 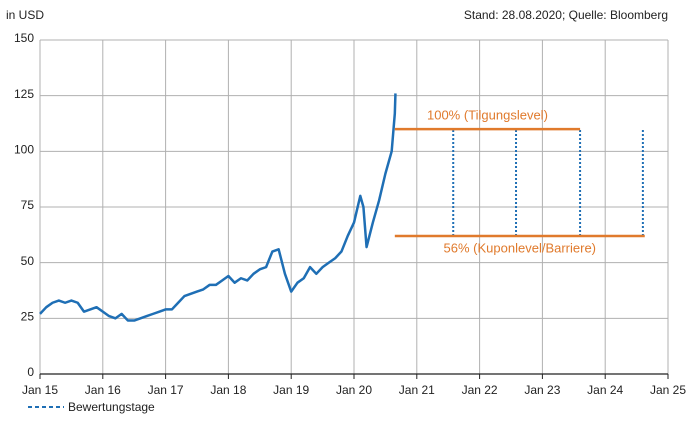 What do you see at coordinates (480, 390) in the screenshot?
I see `x-tick-label: Jan 22` at bounding box center [480, 390].